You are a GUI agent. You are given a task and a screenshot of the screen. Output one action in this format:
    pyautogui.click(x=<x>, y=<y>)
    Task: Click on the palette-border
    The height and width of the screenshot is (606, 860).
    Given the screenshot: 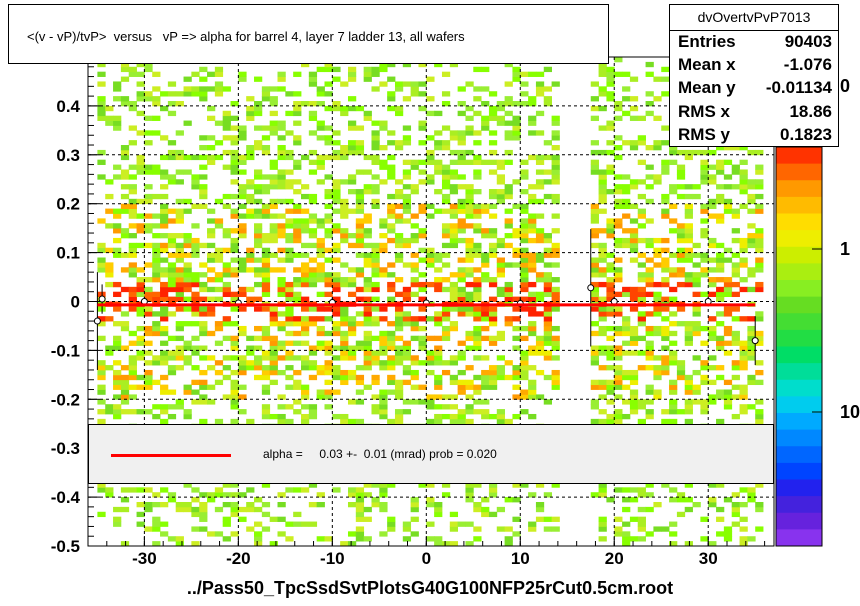 What is the action you would take?
    pyautogui.click(x=799, y=346)
    